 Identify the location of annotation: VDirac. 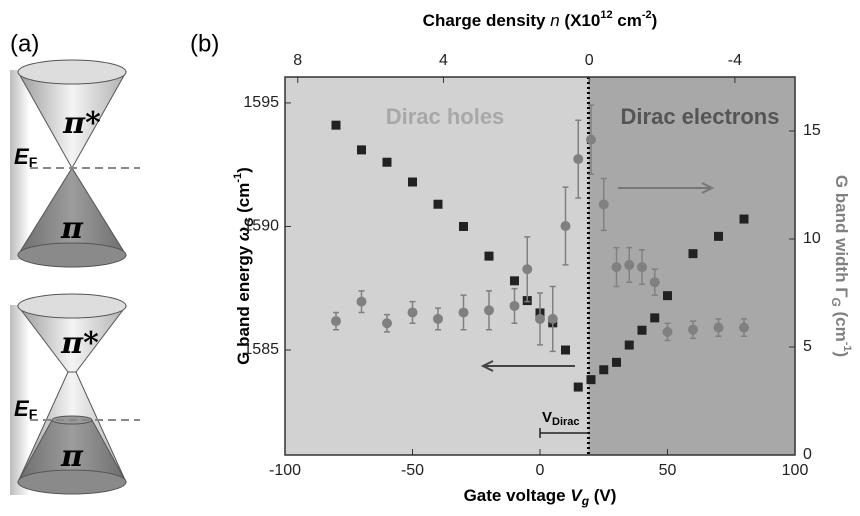
(561, 418).